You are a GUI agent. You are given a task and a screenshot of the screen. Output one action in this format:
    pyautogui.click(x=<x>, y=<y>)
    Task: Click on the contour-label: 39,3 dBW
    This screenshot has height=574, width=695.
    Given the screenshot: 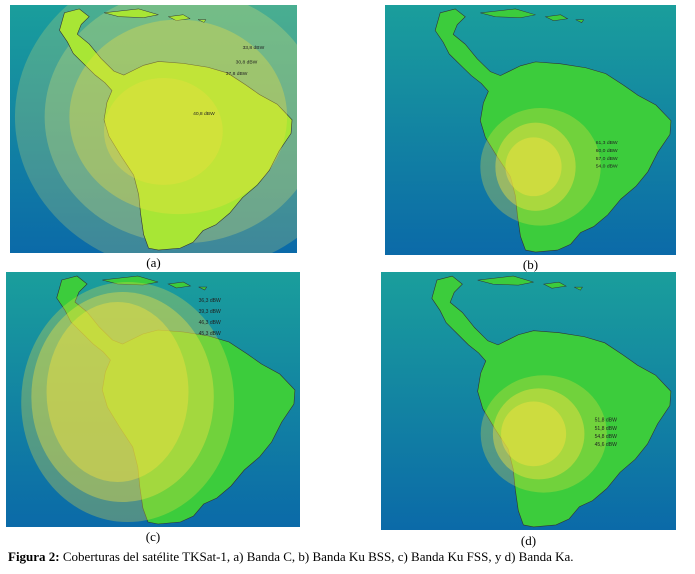 What is the action you would take?
    pyautogui.click(x=210, y=312)
    